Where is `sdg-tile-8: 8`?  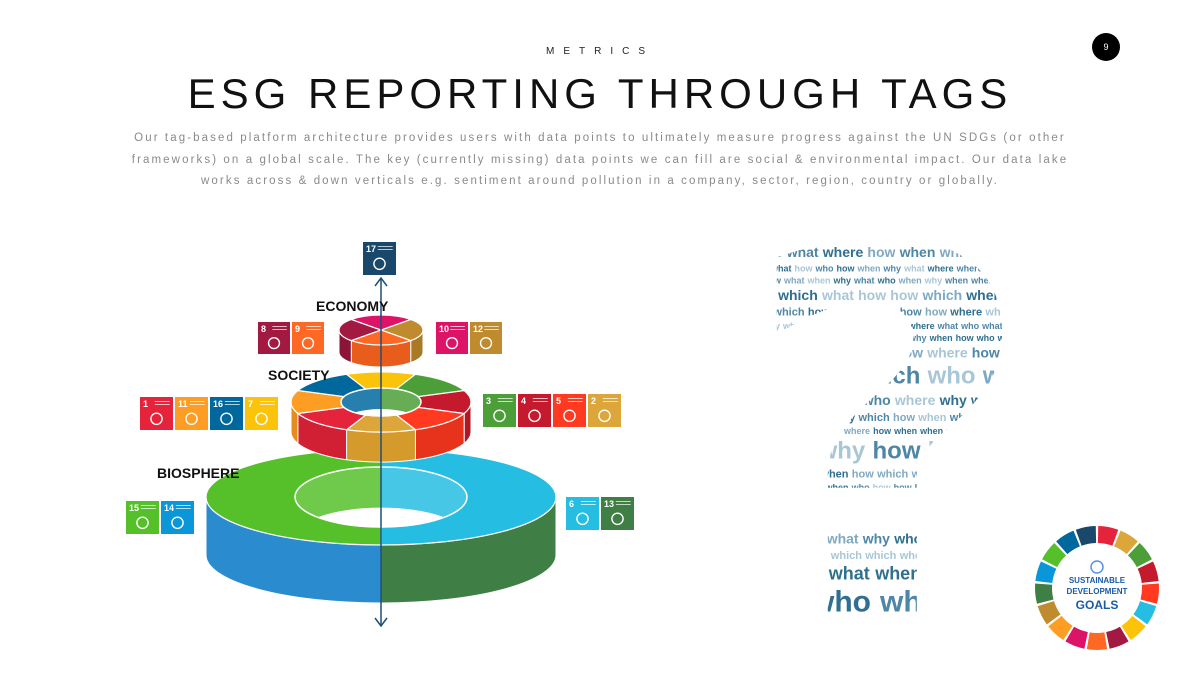
sdg-tile-8: 8 is located at coordinates (274, 338).